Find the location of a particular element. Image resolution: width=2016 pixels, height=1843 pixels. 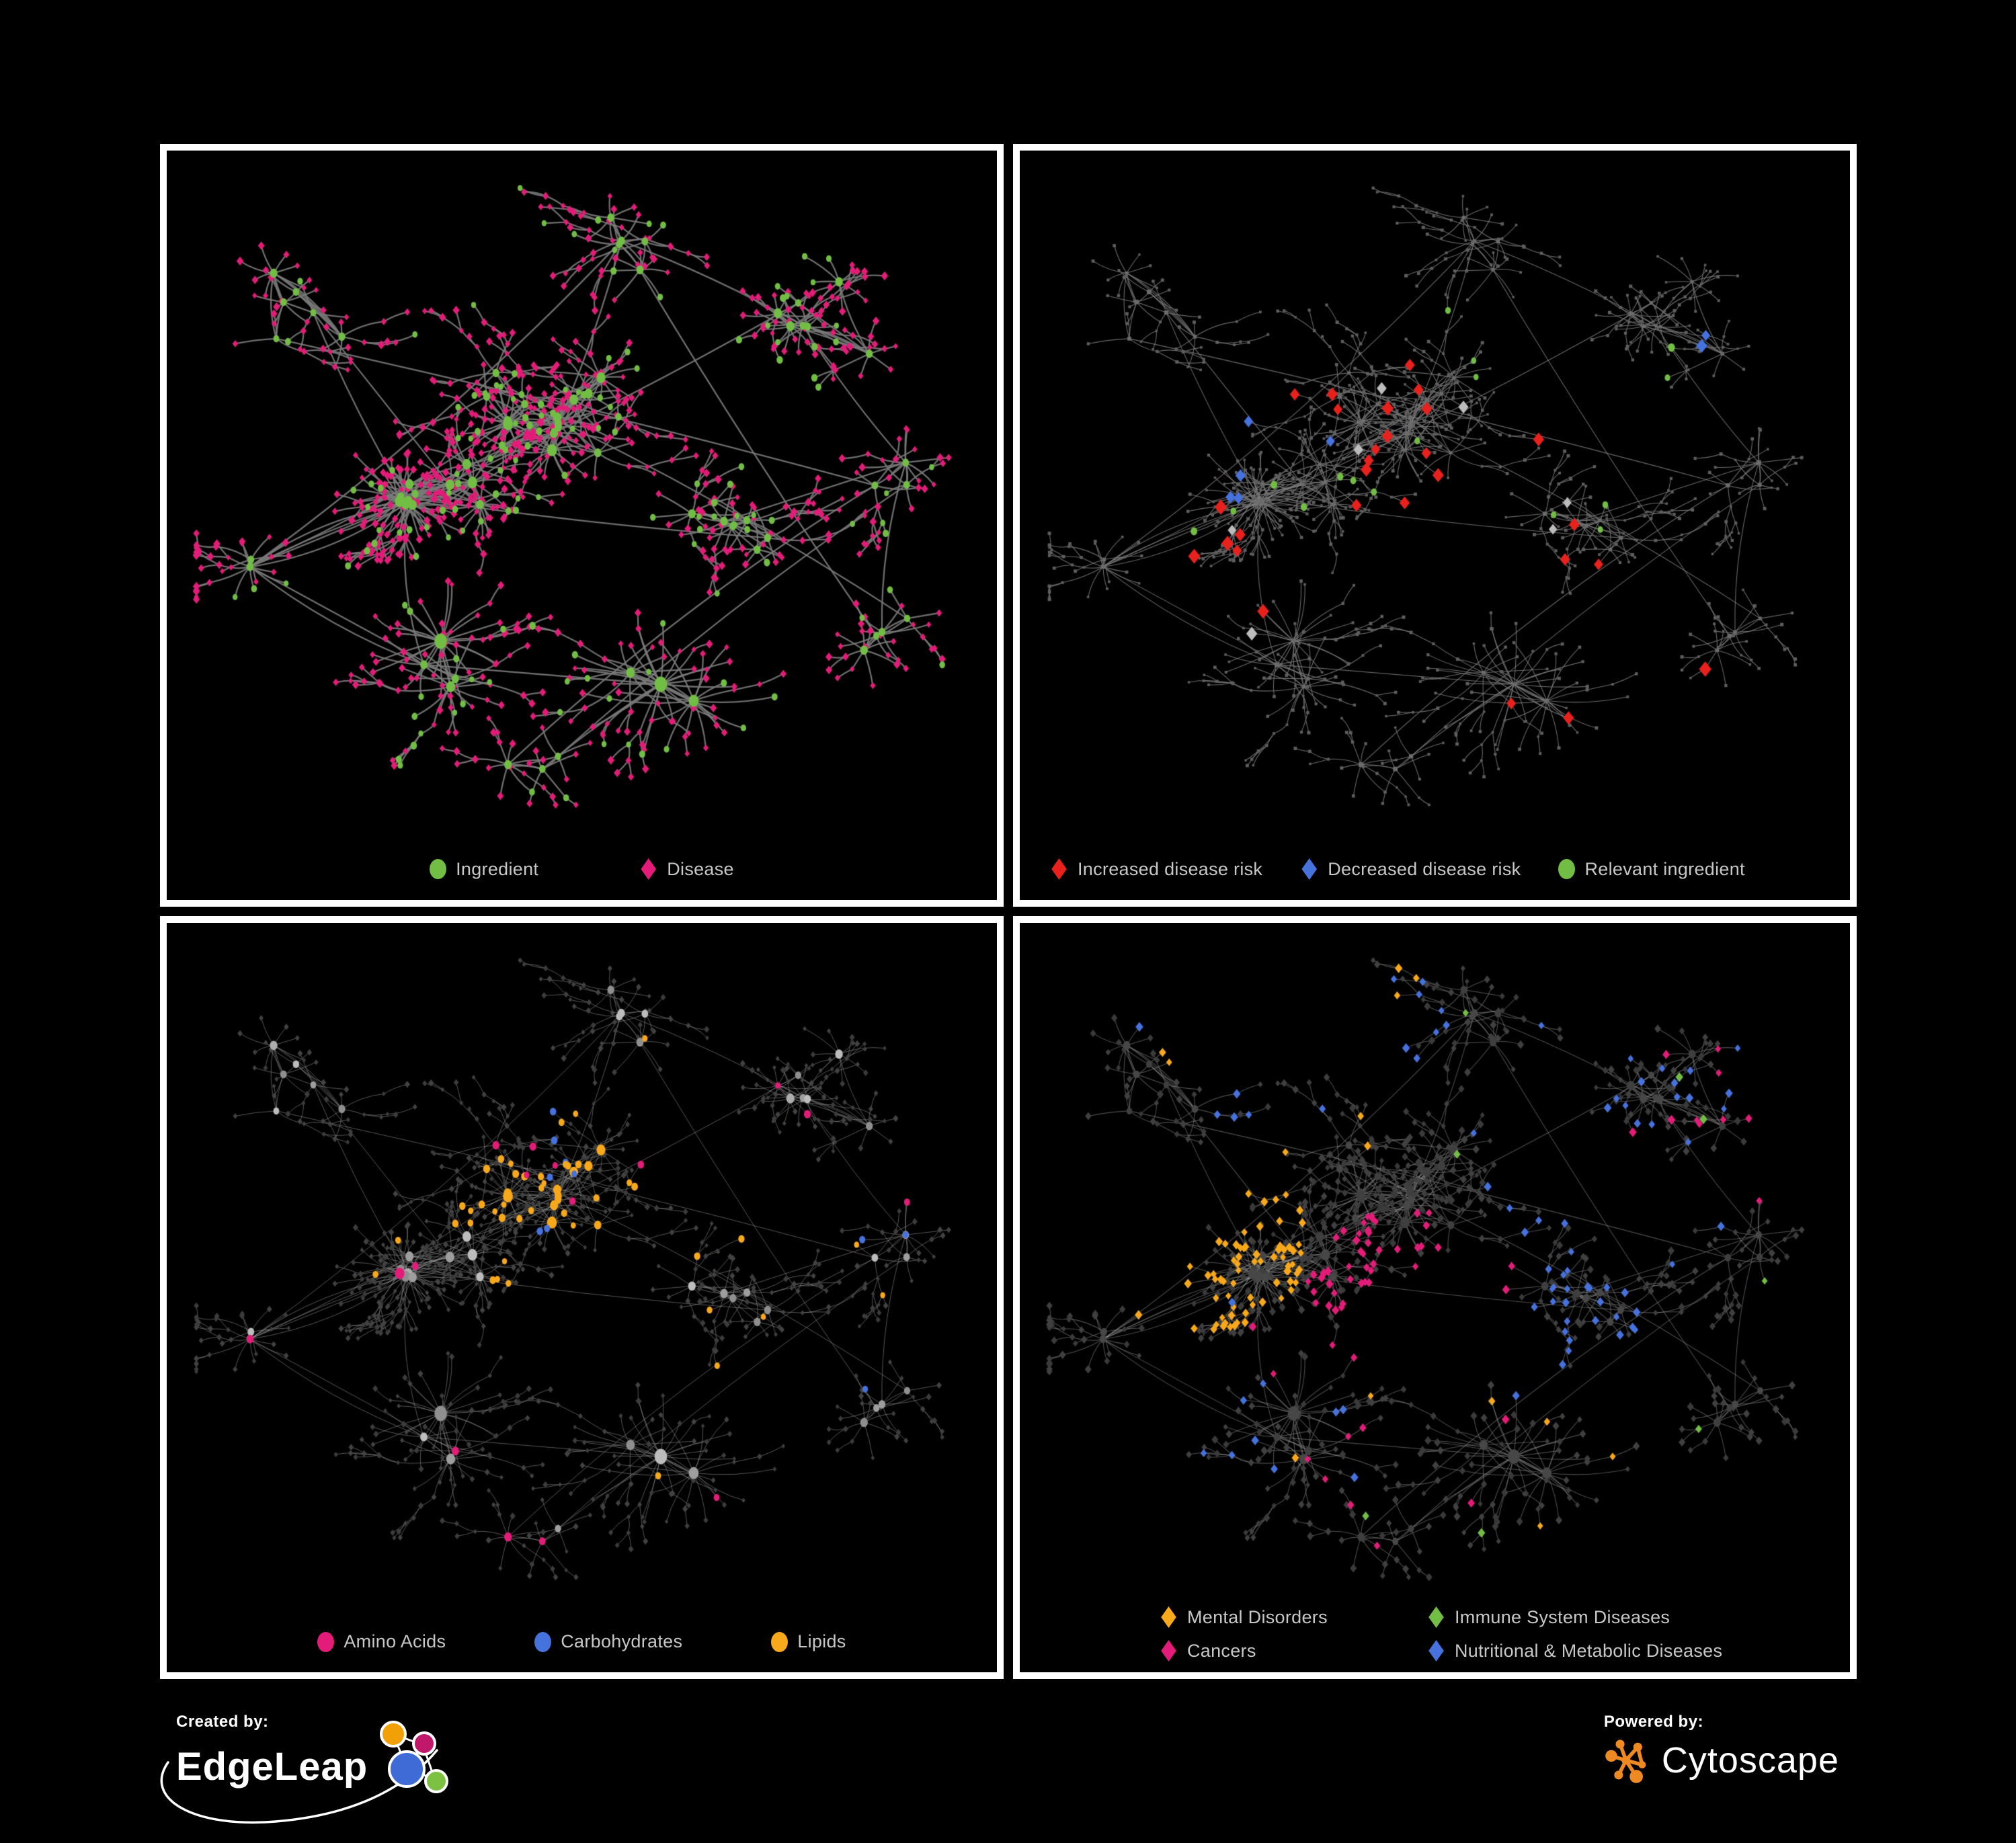

legend-nutrient-classes: Amino Acids Carbohydrates Lipids is located at coordinates (582, 1641).